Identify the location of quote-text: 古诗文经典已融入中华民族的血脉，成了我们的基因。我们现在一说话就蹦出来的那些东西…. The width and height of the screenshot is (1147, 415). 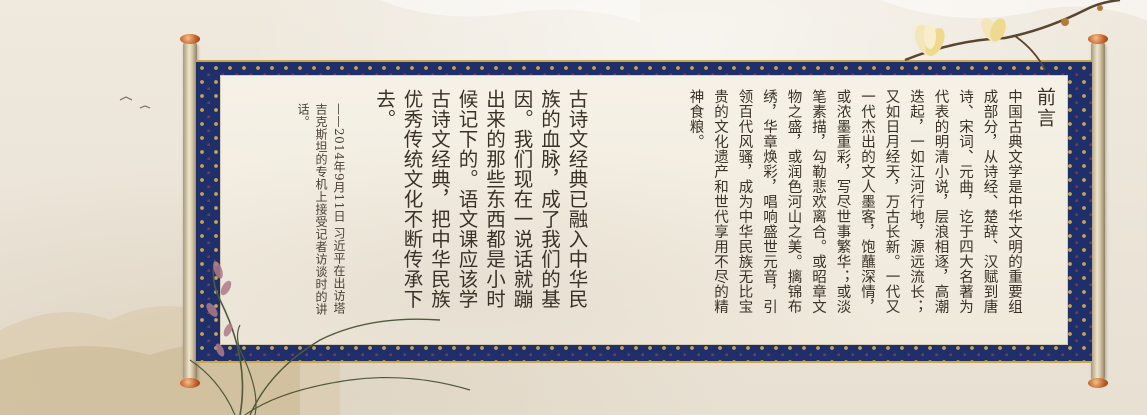
(480, 199).